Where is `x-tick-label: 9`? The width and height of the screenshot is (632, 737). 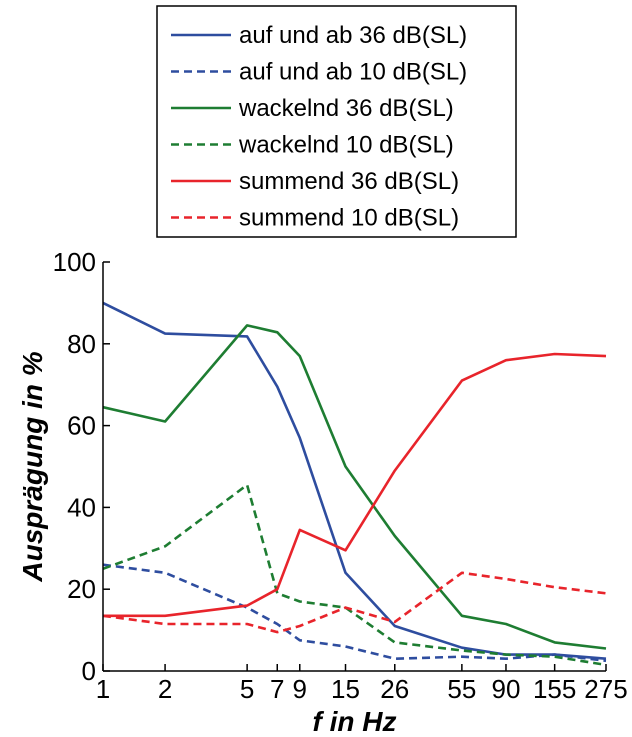 x-tick-label: 9 is located at coordinates (300, 689).